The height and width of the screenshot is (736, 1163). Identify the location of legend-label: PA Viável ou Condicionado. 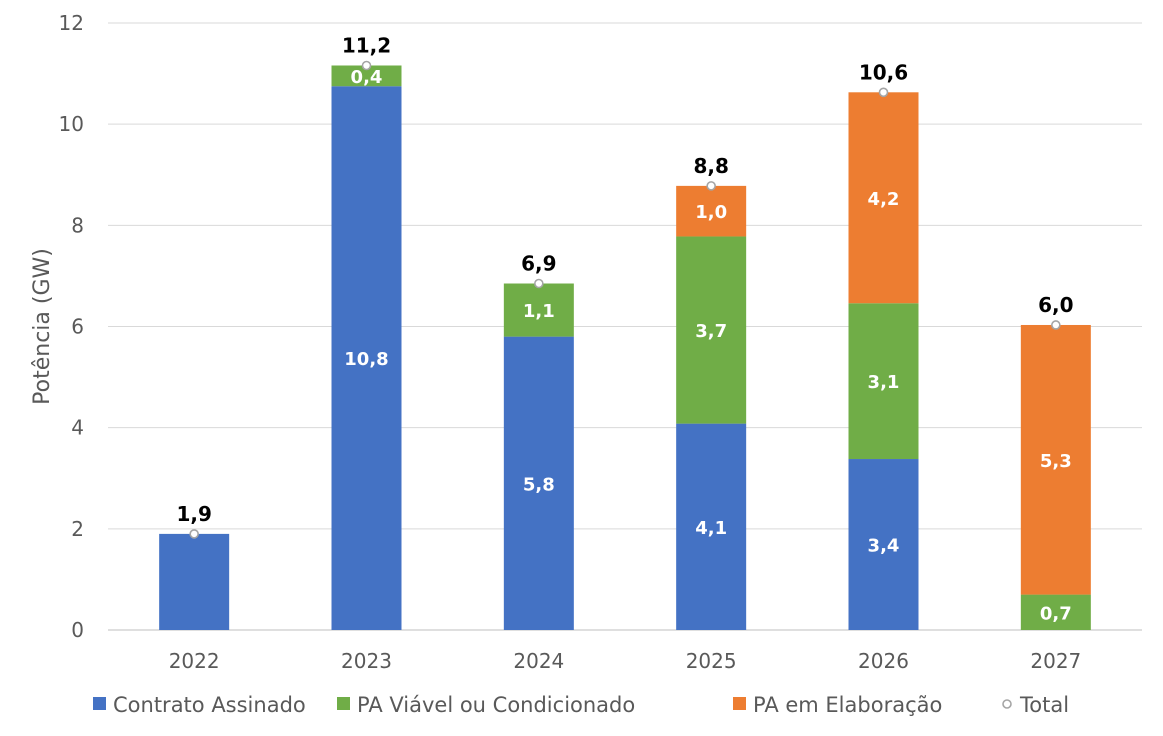
(496, 705).